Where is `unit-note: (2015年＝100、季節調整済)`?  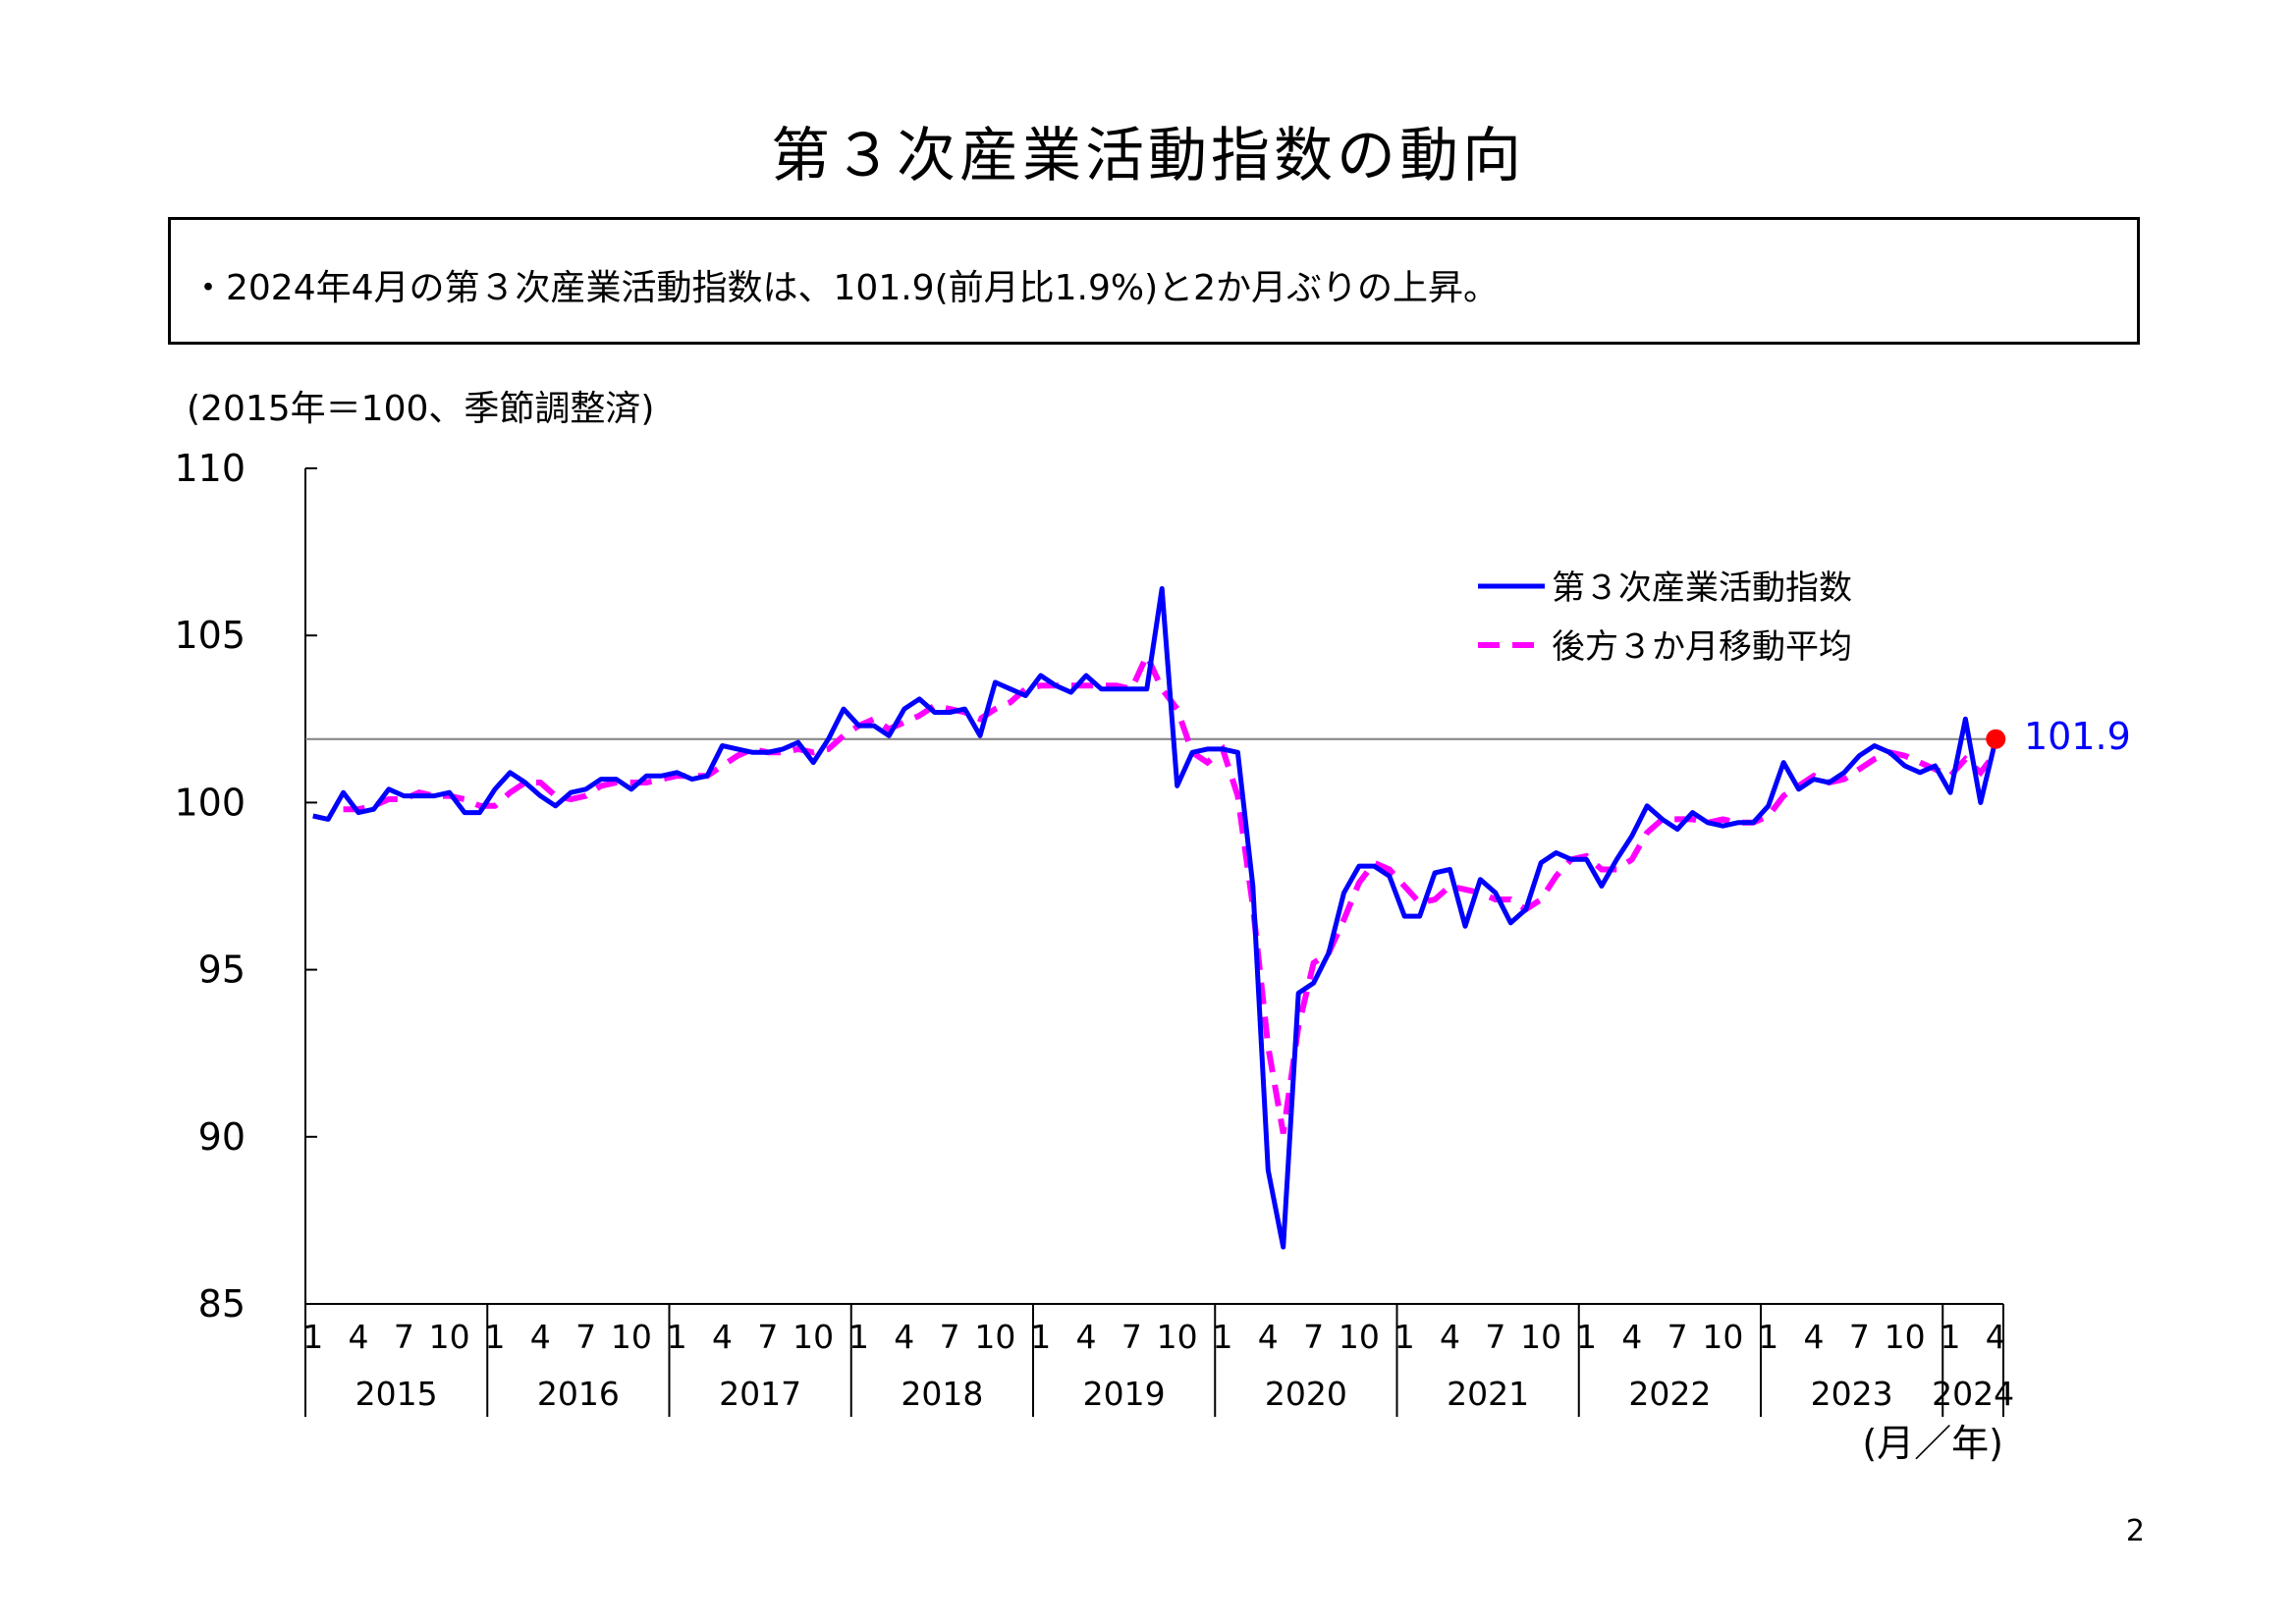 unit-note: (2015年＝100、季節調整済) is located at coordinates (420, 409).